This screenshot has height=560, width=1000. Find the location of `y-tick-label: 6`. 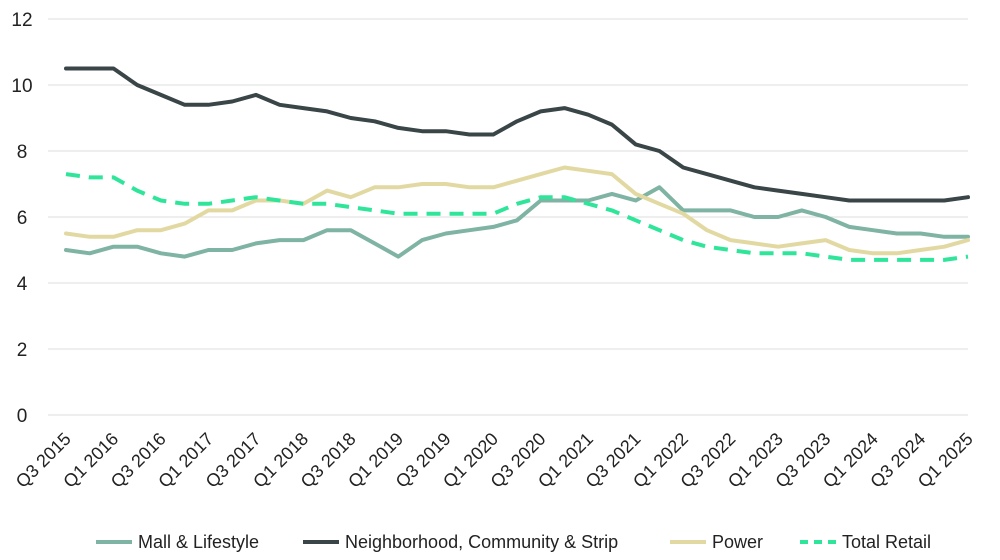

y-tick-label: 6 is located at coordinates (22, 218).